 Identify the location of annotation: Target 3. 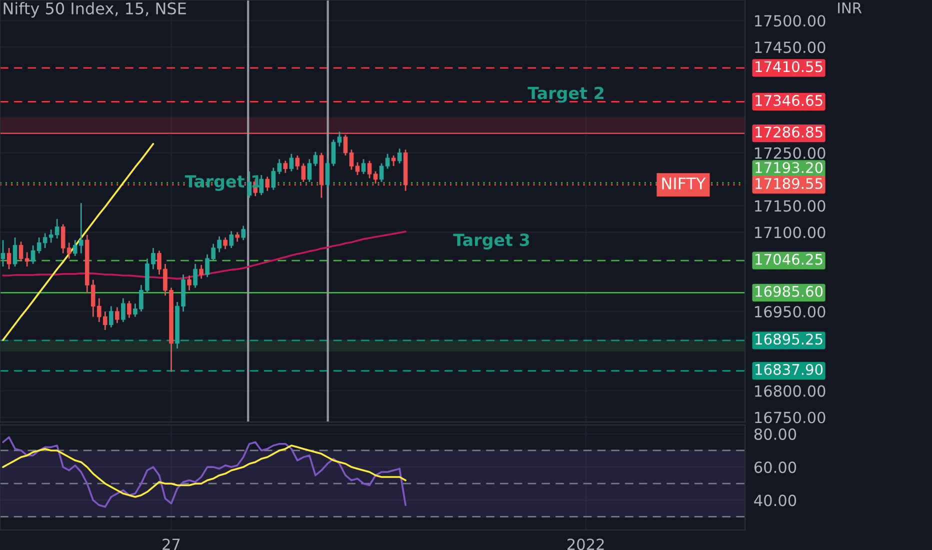
(491, 242).